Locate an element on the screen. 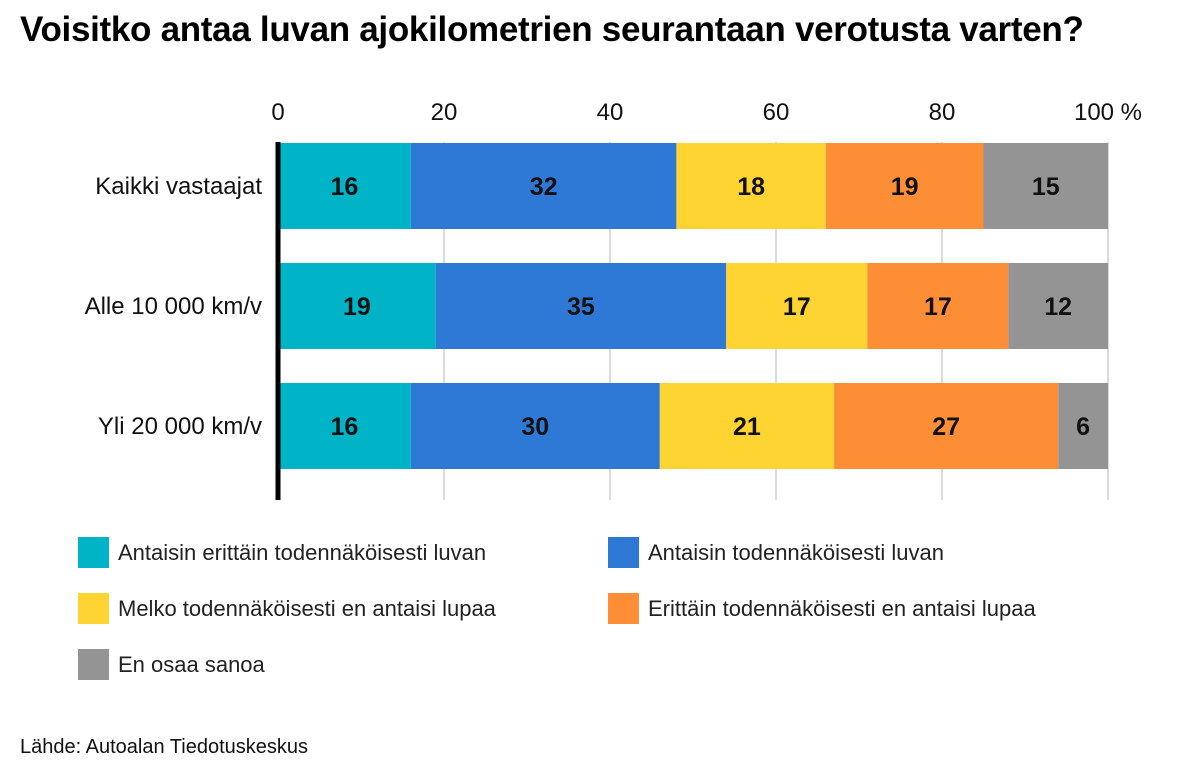  category-label: Yli 20 000 km/v is located at coordinates (180, 426).